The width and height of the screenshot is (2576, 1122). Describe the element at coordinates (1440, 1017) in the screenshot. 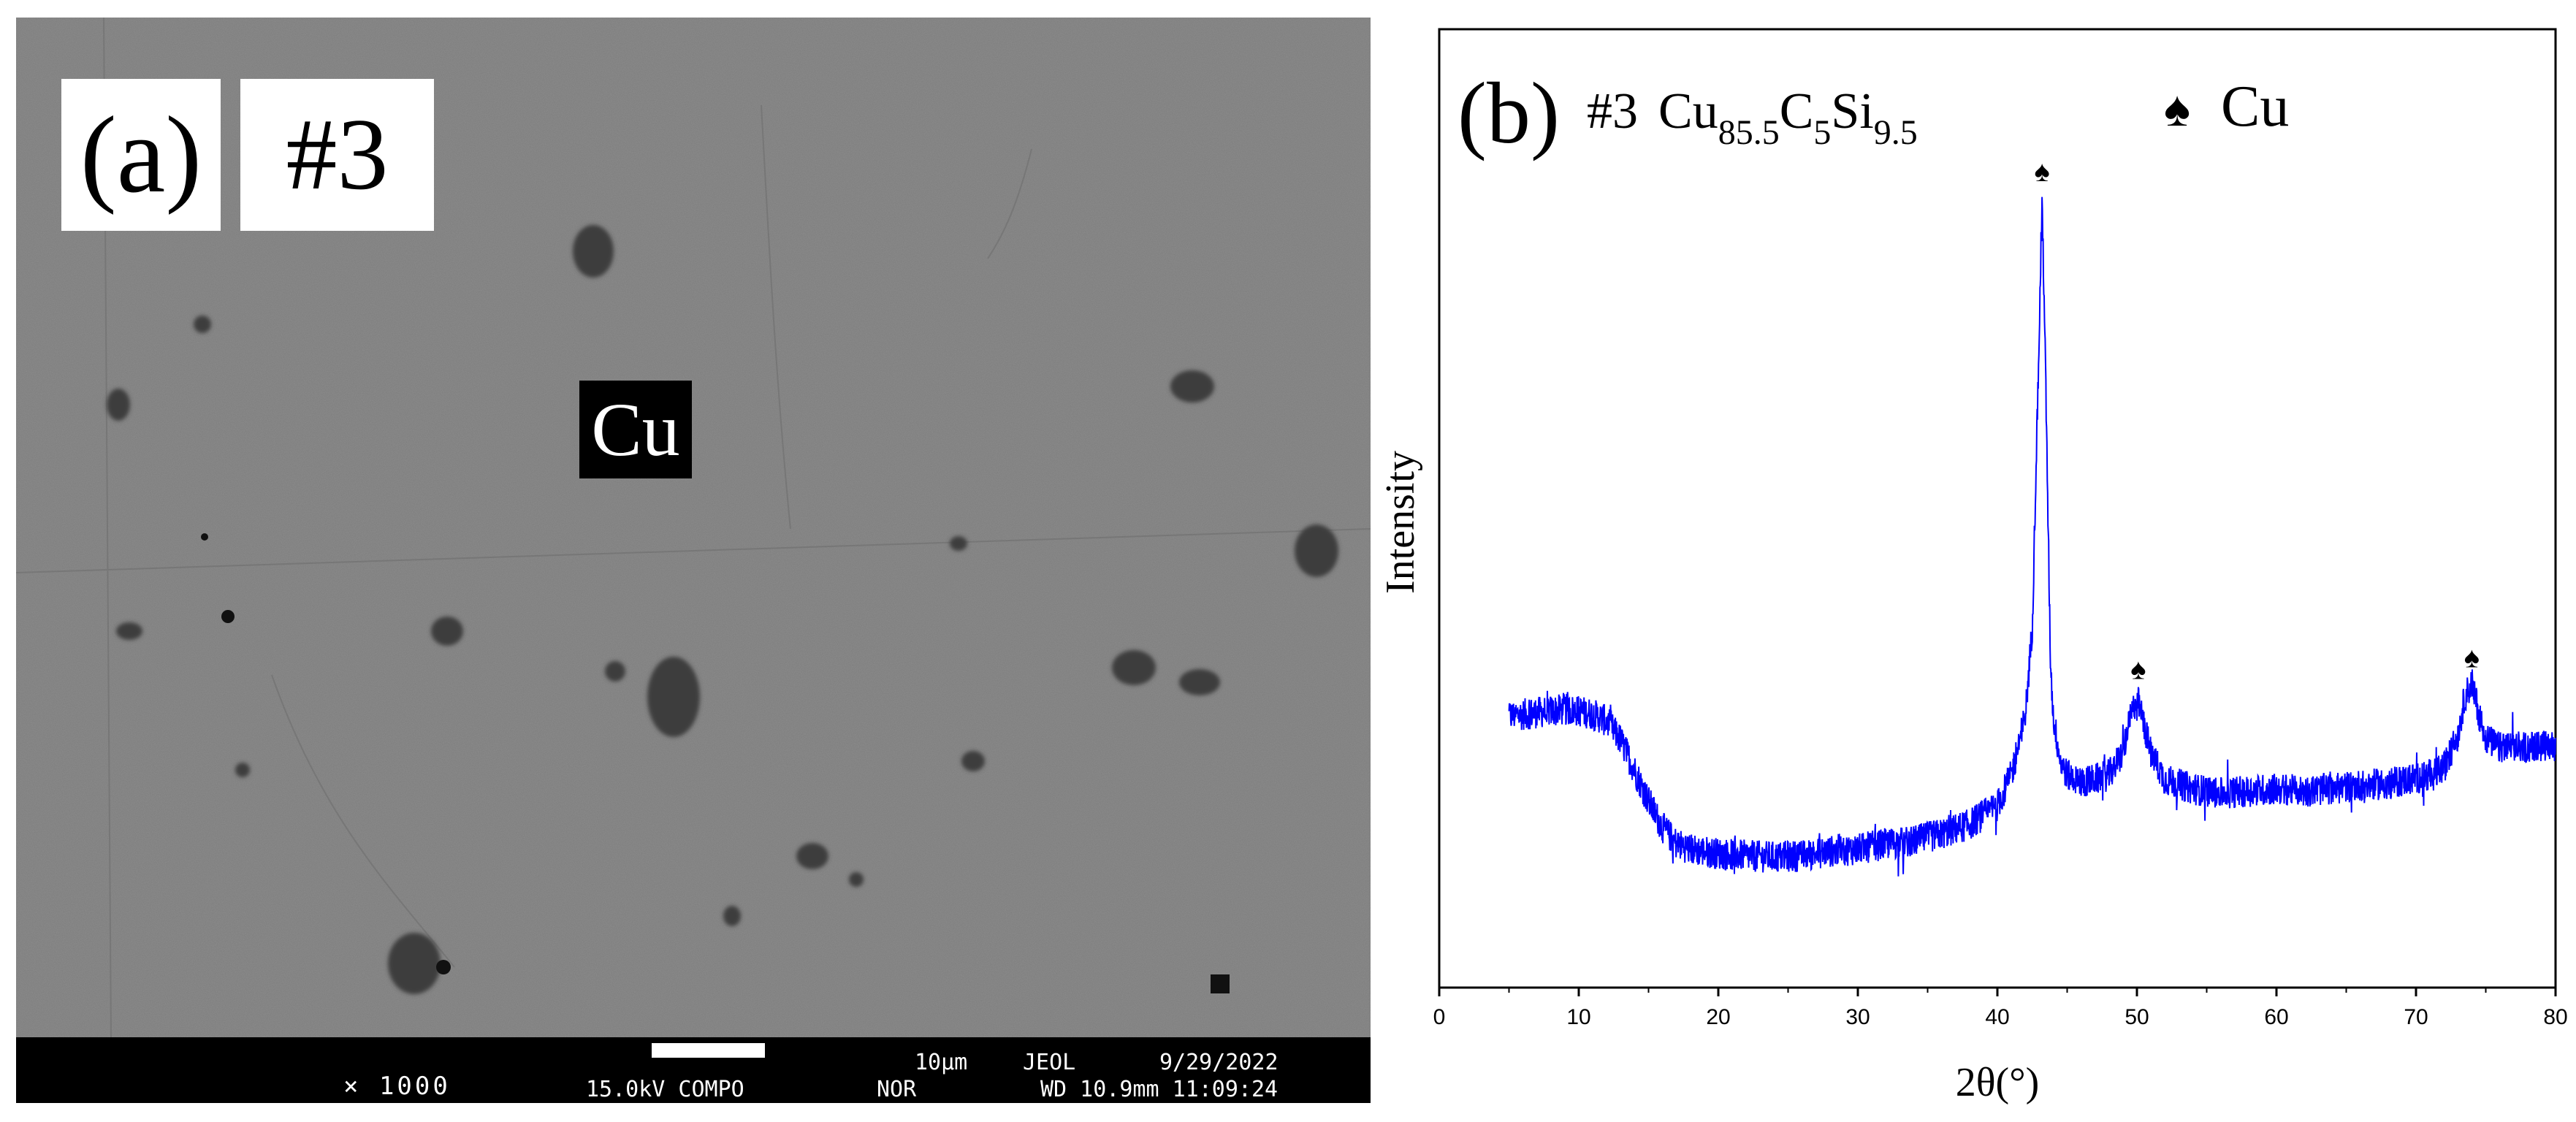

I see `x-tick-label: 0` at that location.